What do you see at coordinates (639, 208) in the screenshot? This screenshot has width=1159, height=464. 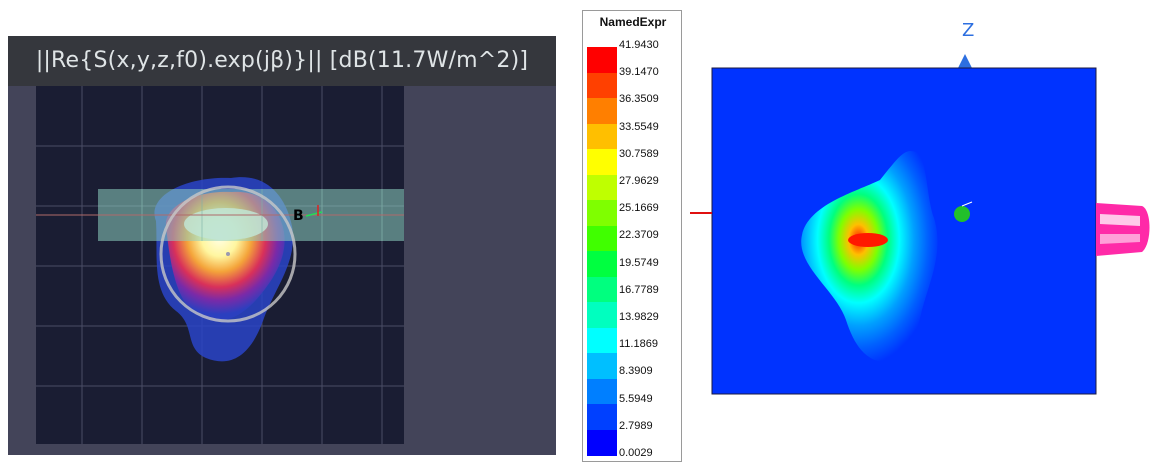 I see `color-scale-label: 25.1669` at bounding box center [639, 208].